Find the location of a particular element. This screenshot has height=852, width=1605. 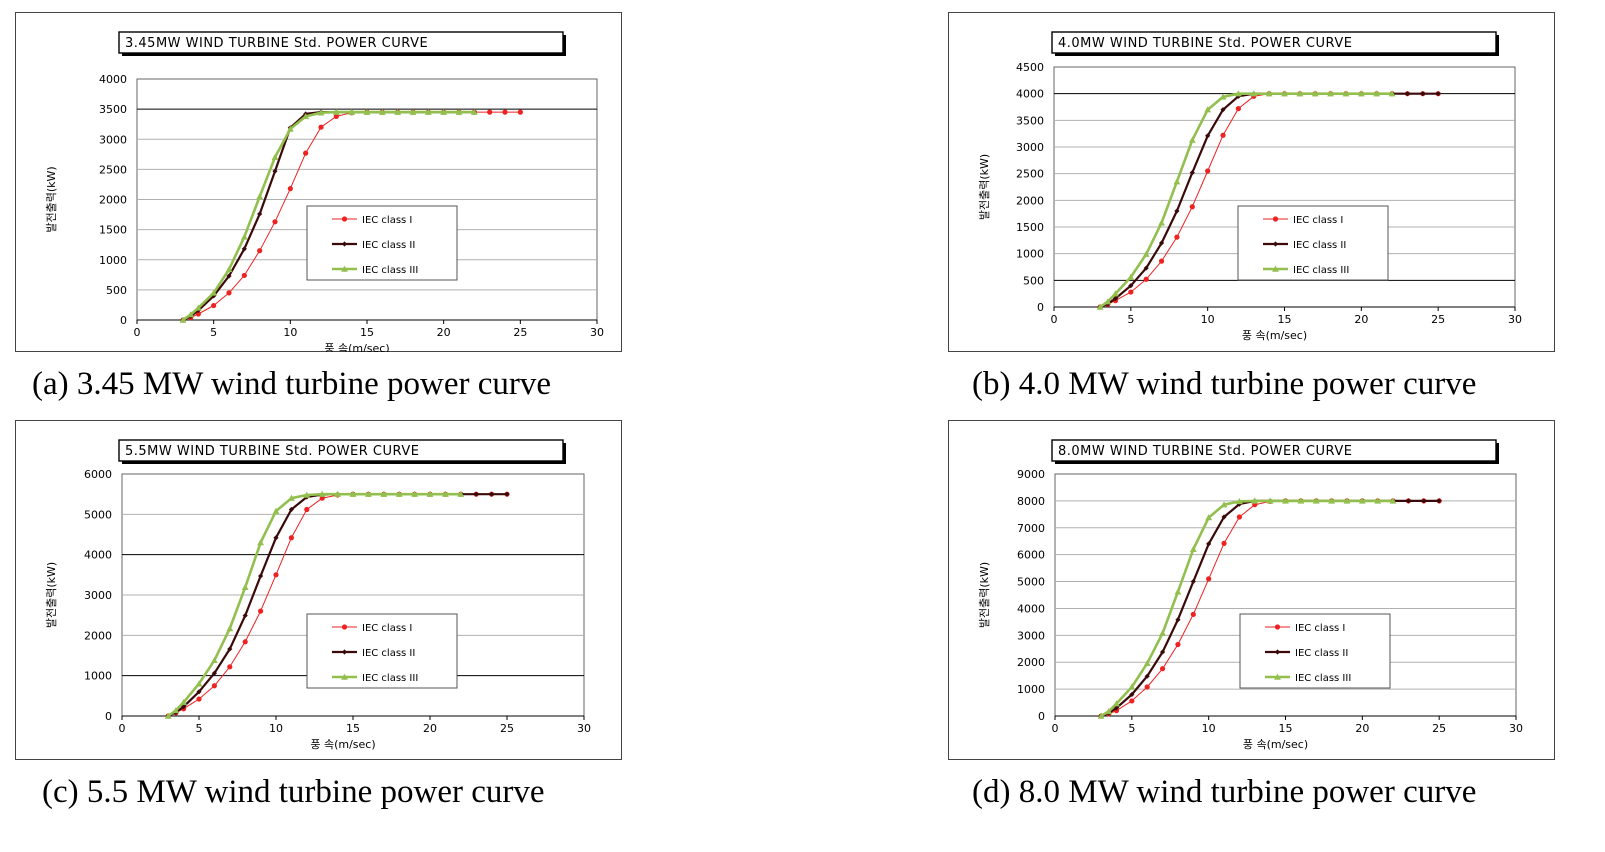

chart-title: 8.0MW WIND TURBINE Std. POWER CURVE is located at coordinates (1205, 451).